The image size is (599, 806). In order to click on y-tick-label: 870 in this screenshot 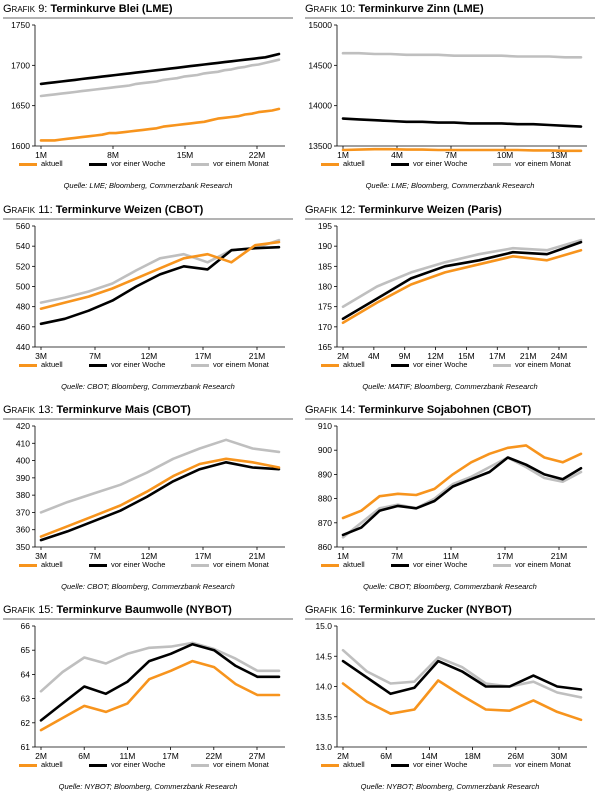, I will do `click(325, 523)`.